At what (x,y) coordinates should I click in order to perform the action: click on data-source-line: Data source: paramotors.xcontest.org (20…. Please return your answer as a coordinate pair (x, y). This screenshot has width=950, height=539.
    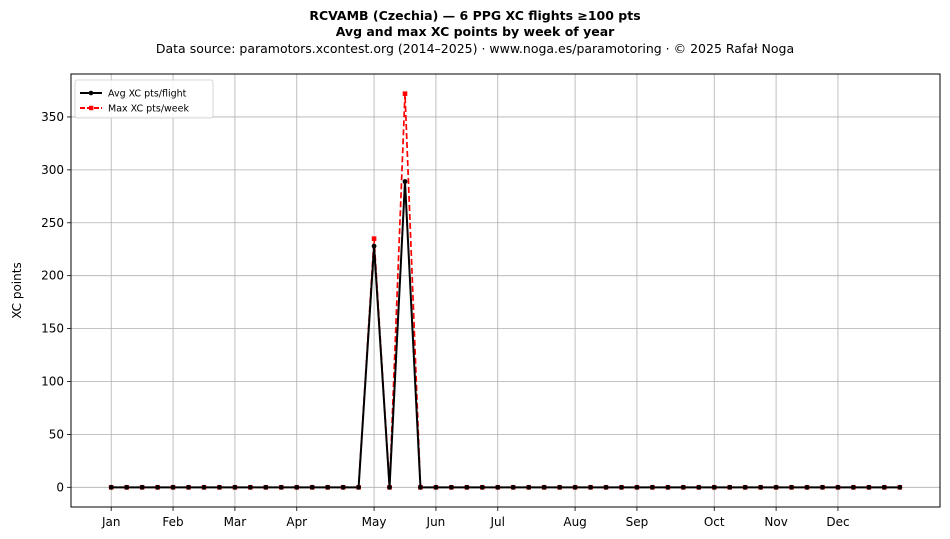
    Looking at the image, I should click on (475, 48).